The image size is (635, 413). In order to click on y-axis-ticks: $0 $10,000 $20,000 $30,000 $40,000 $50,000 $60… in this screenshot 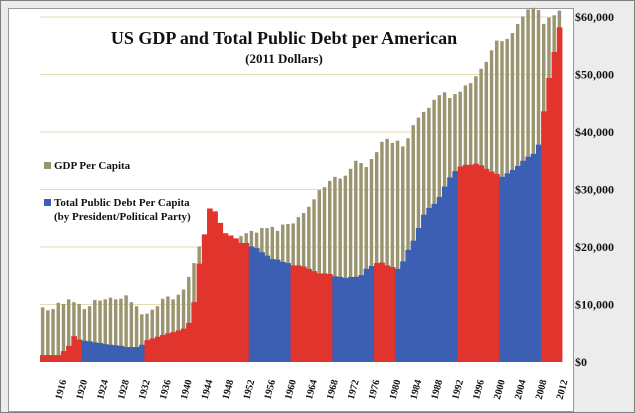, I will do `click(594, 189)`.